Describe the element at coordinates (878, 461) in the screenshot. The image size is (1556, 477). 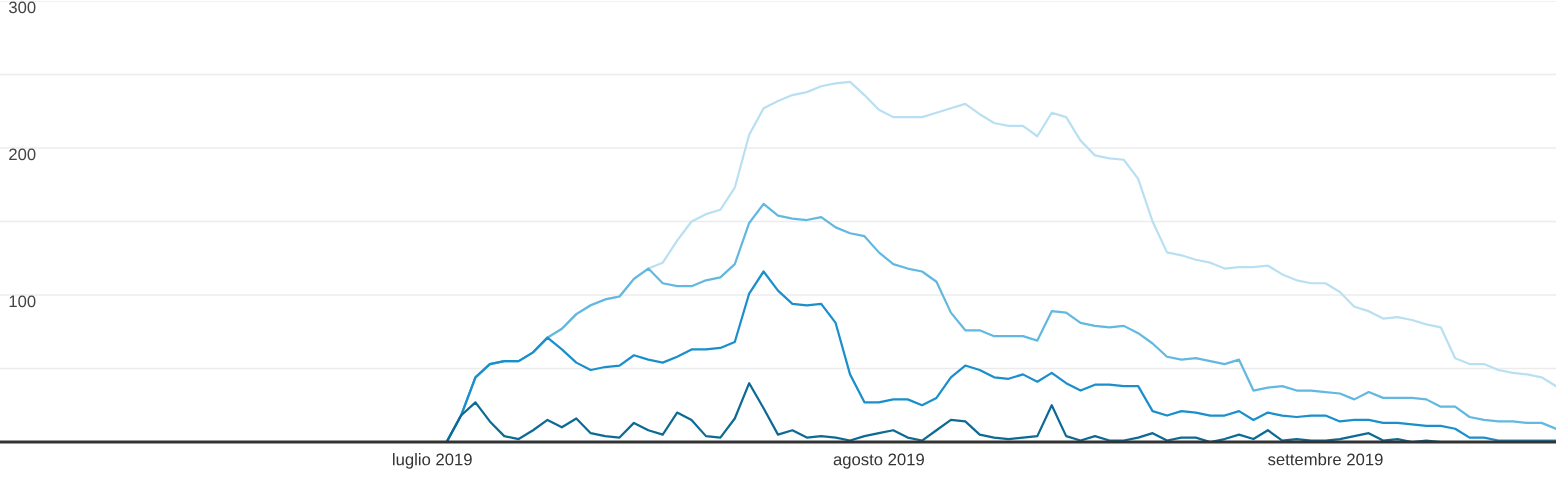
I see `x-tick-label: agosto 2019` at that location.